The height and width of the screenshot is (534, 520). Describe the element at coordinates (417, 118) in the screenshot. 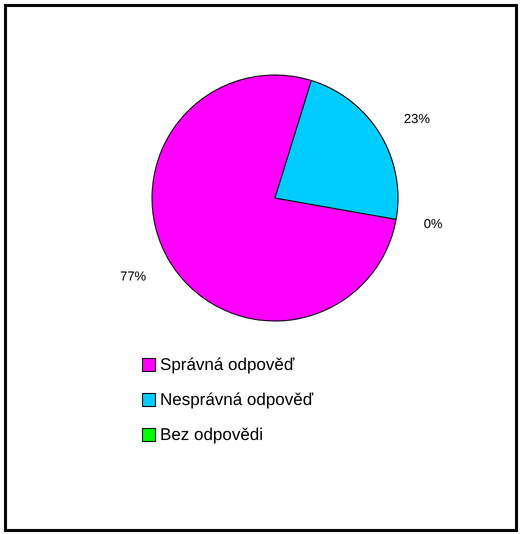

I see `data-label: 23%` at that location.